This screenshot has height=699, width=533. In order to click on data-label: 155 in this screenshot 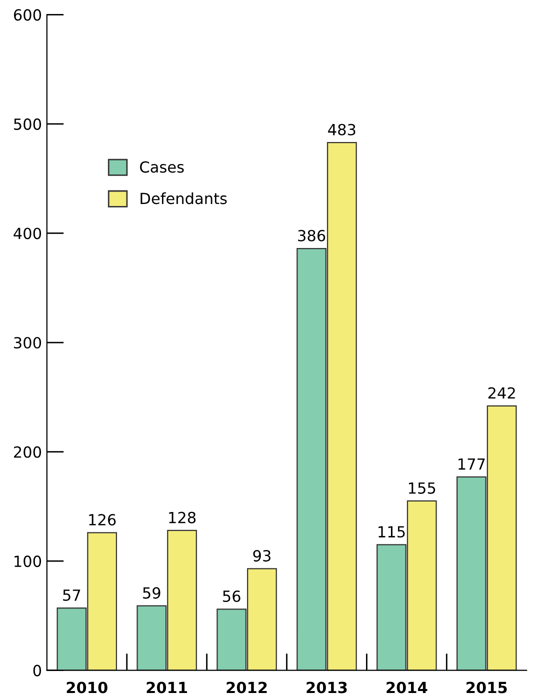, I will do `click(422, 488)`.